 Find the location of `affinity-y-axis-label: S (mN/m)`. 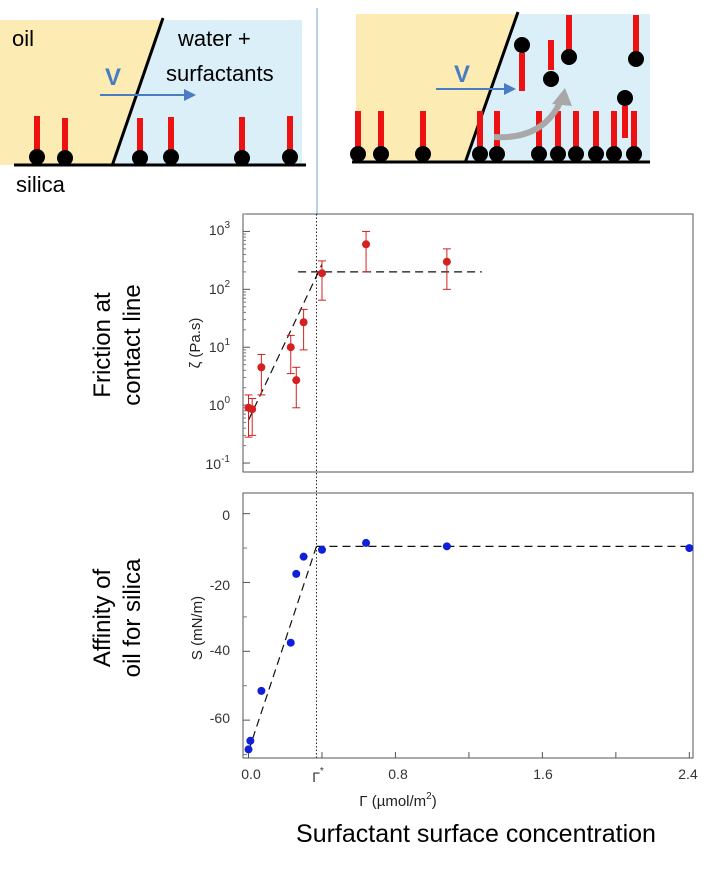

affinity-y-axis-label: S (mN/m) is located at coordinates (197, 628).